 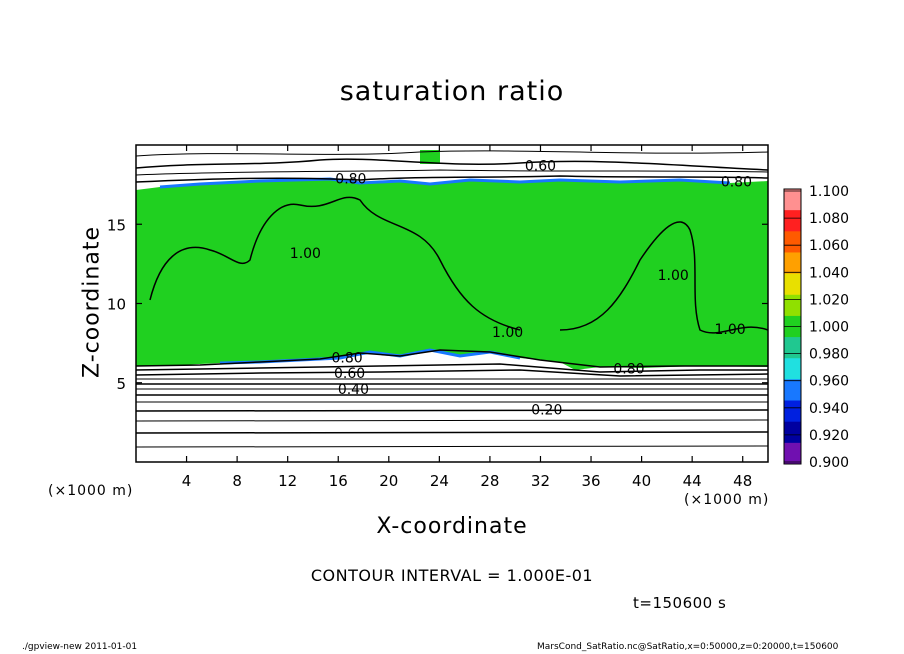 What do you see at coordinates (829, 382) in the screenshot?
I see `colorbar-label: 0.960` at bounding box center [829, 382].